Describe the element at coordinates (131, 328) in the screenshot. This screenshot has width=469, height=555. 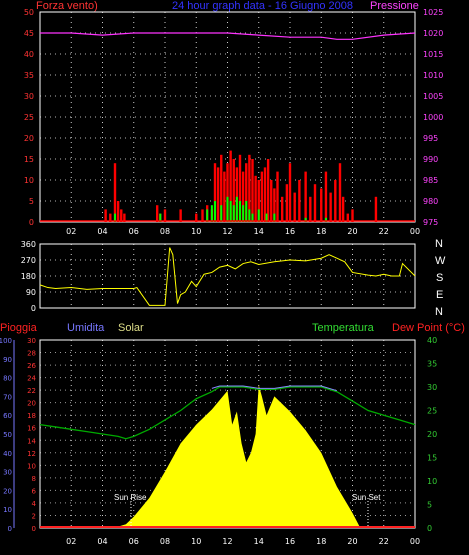
I see `solar-legend: Solar` at that location.